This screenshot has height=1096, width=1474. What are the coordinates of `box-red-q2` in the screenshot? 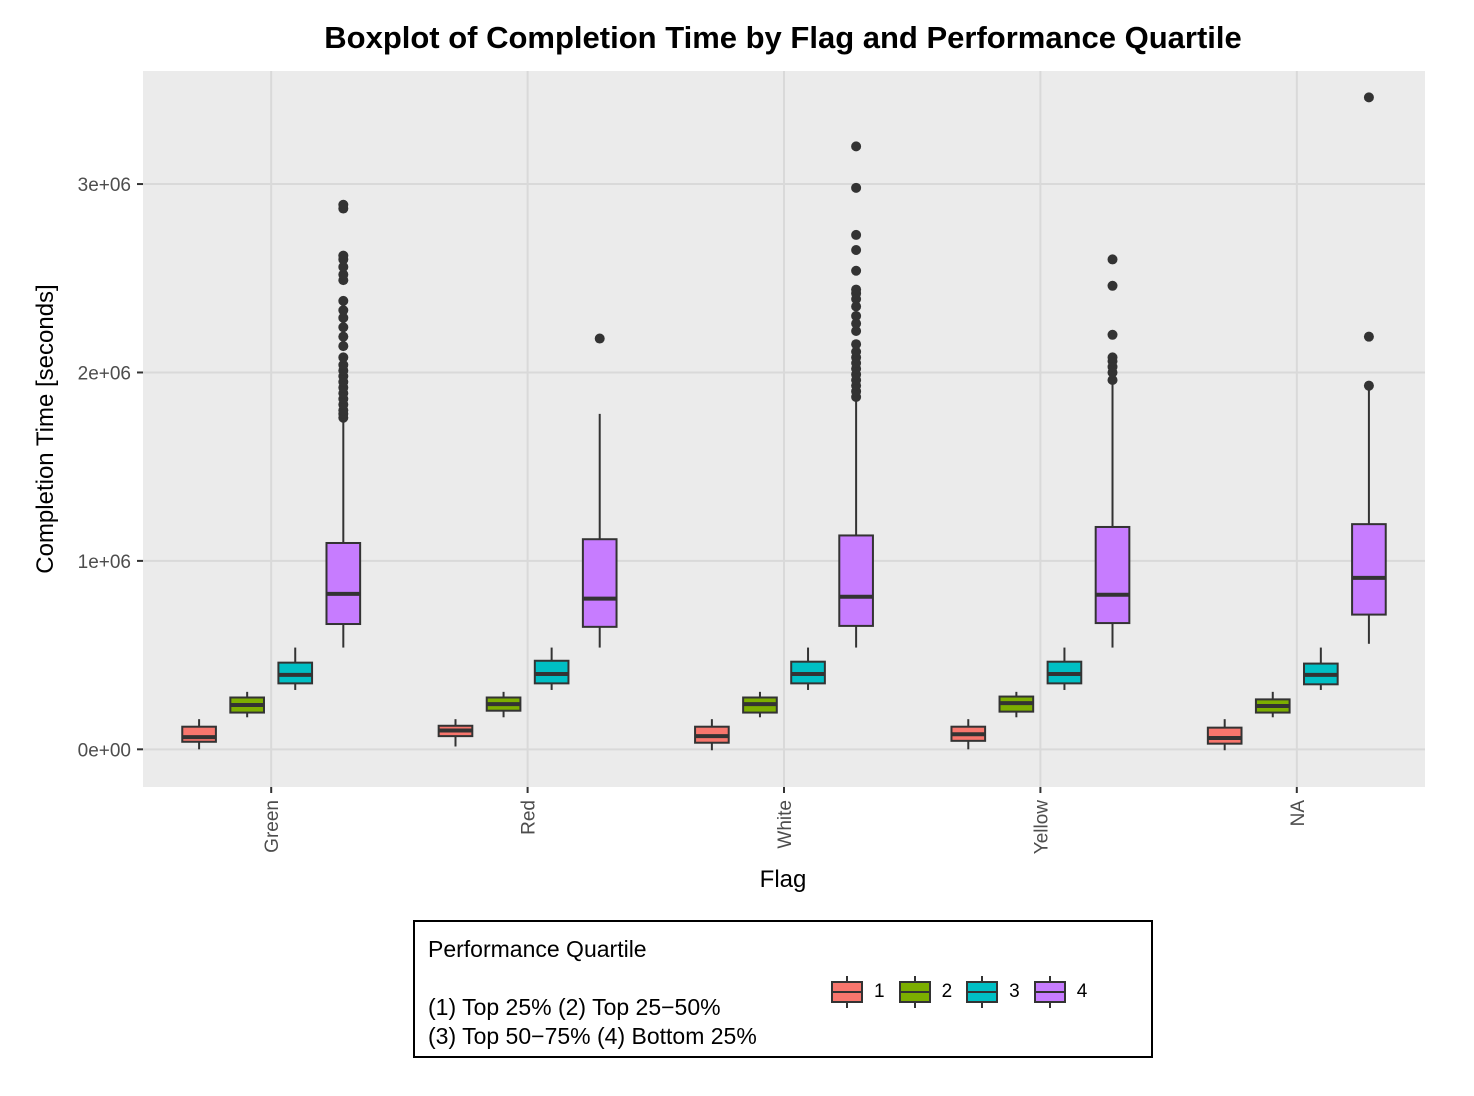 It's located at (503, 704).